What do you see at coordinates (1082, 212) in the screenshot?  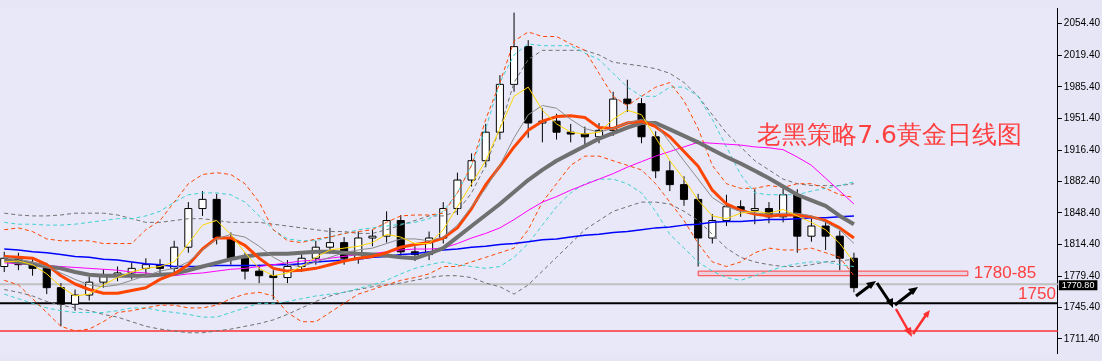 I see `y-tick-label: 1848.40` at bounding box center [1082, 212].